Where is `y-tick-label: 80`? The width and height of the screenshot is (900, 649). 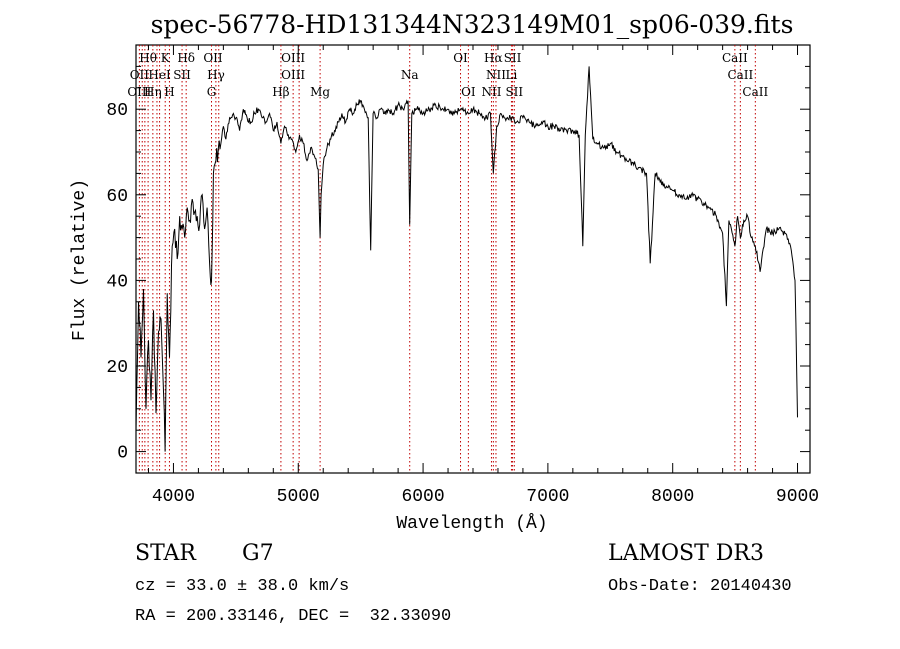
y-tick-label: 80 is located at coordinates (117, 111).